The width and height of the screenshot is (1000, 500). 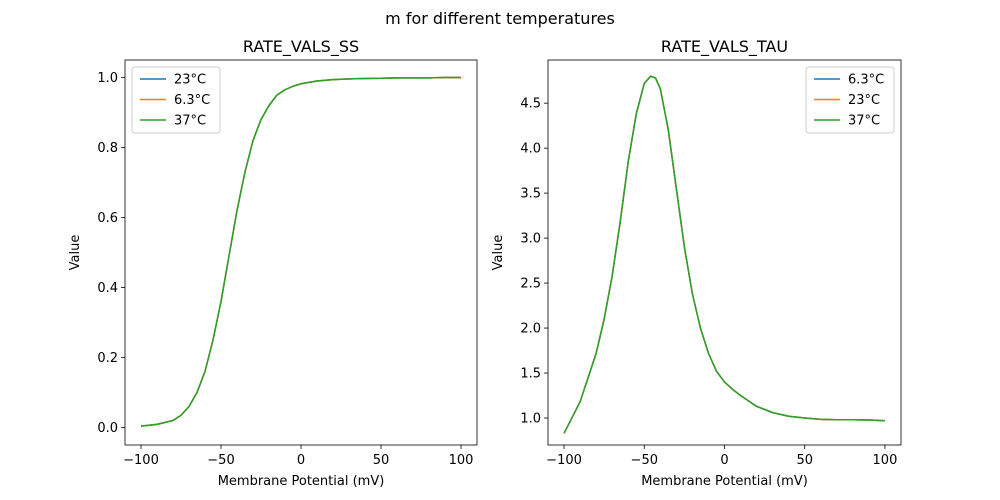 I want to click on axes-title: RATE_VALS_SS, so click(x=301, y=47).